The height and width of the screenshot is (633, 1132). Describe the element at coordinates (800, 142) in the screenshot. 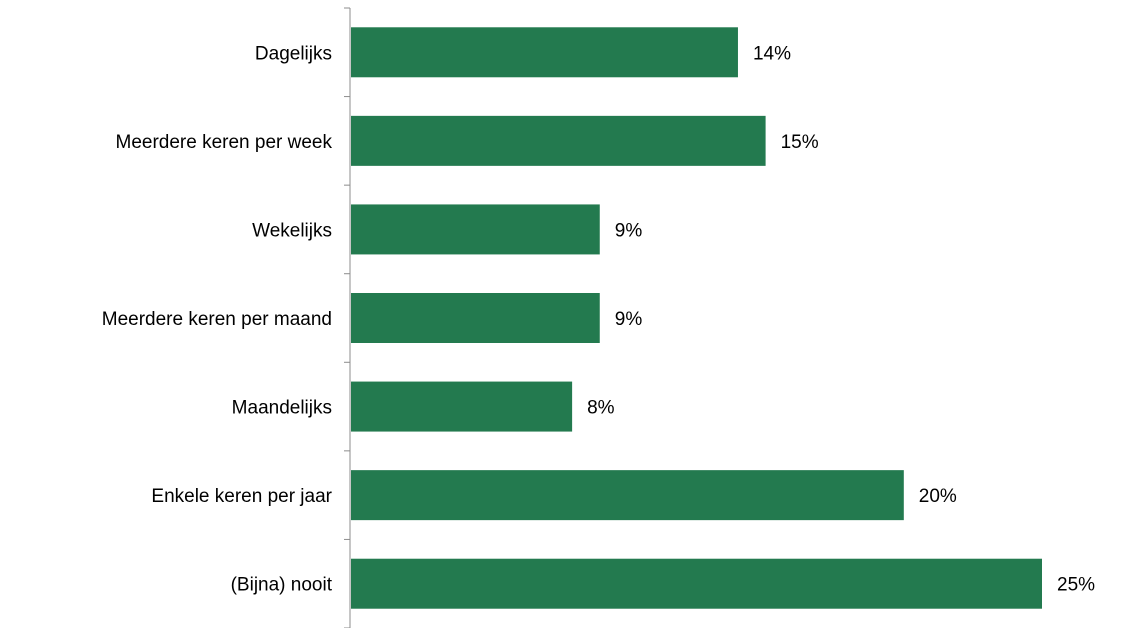

I see `value-label: 15%` at that location.